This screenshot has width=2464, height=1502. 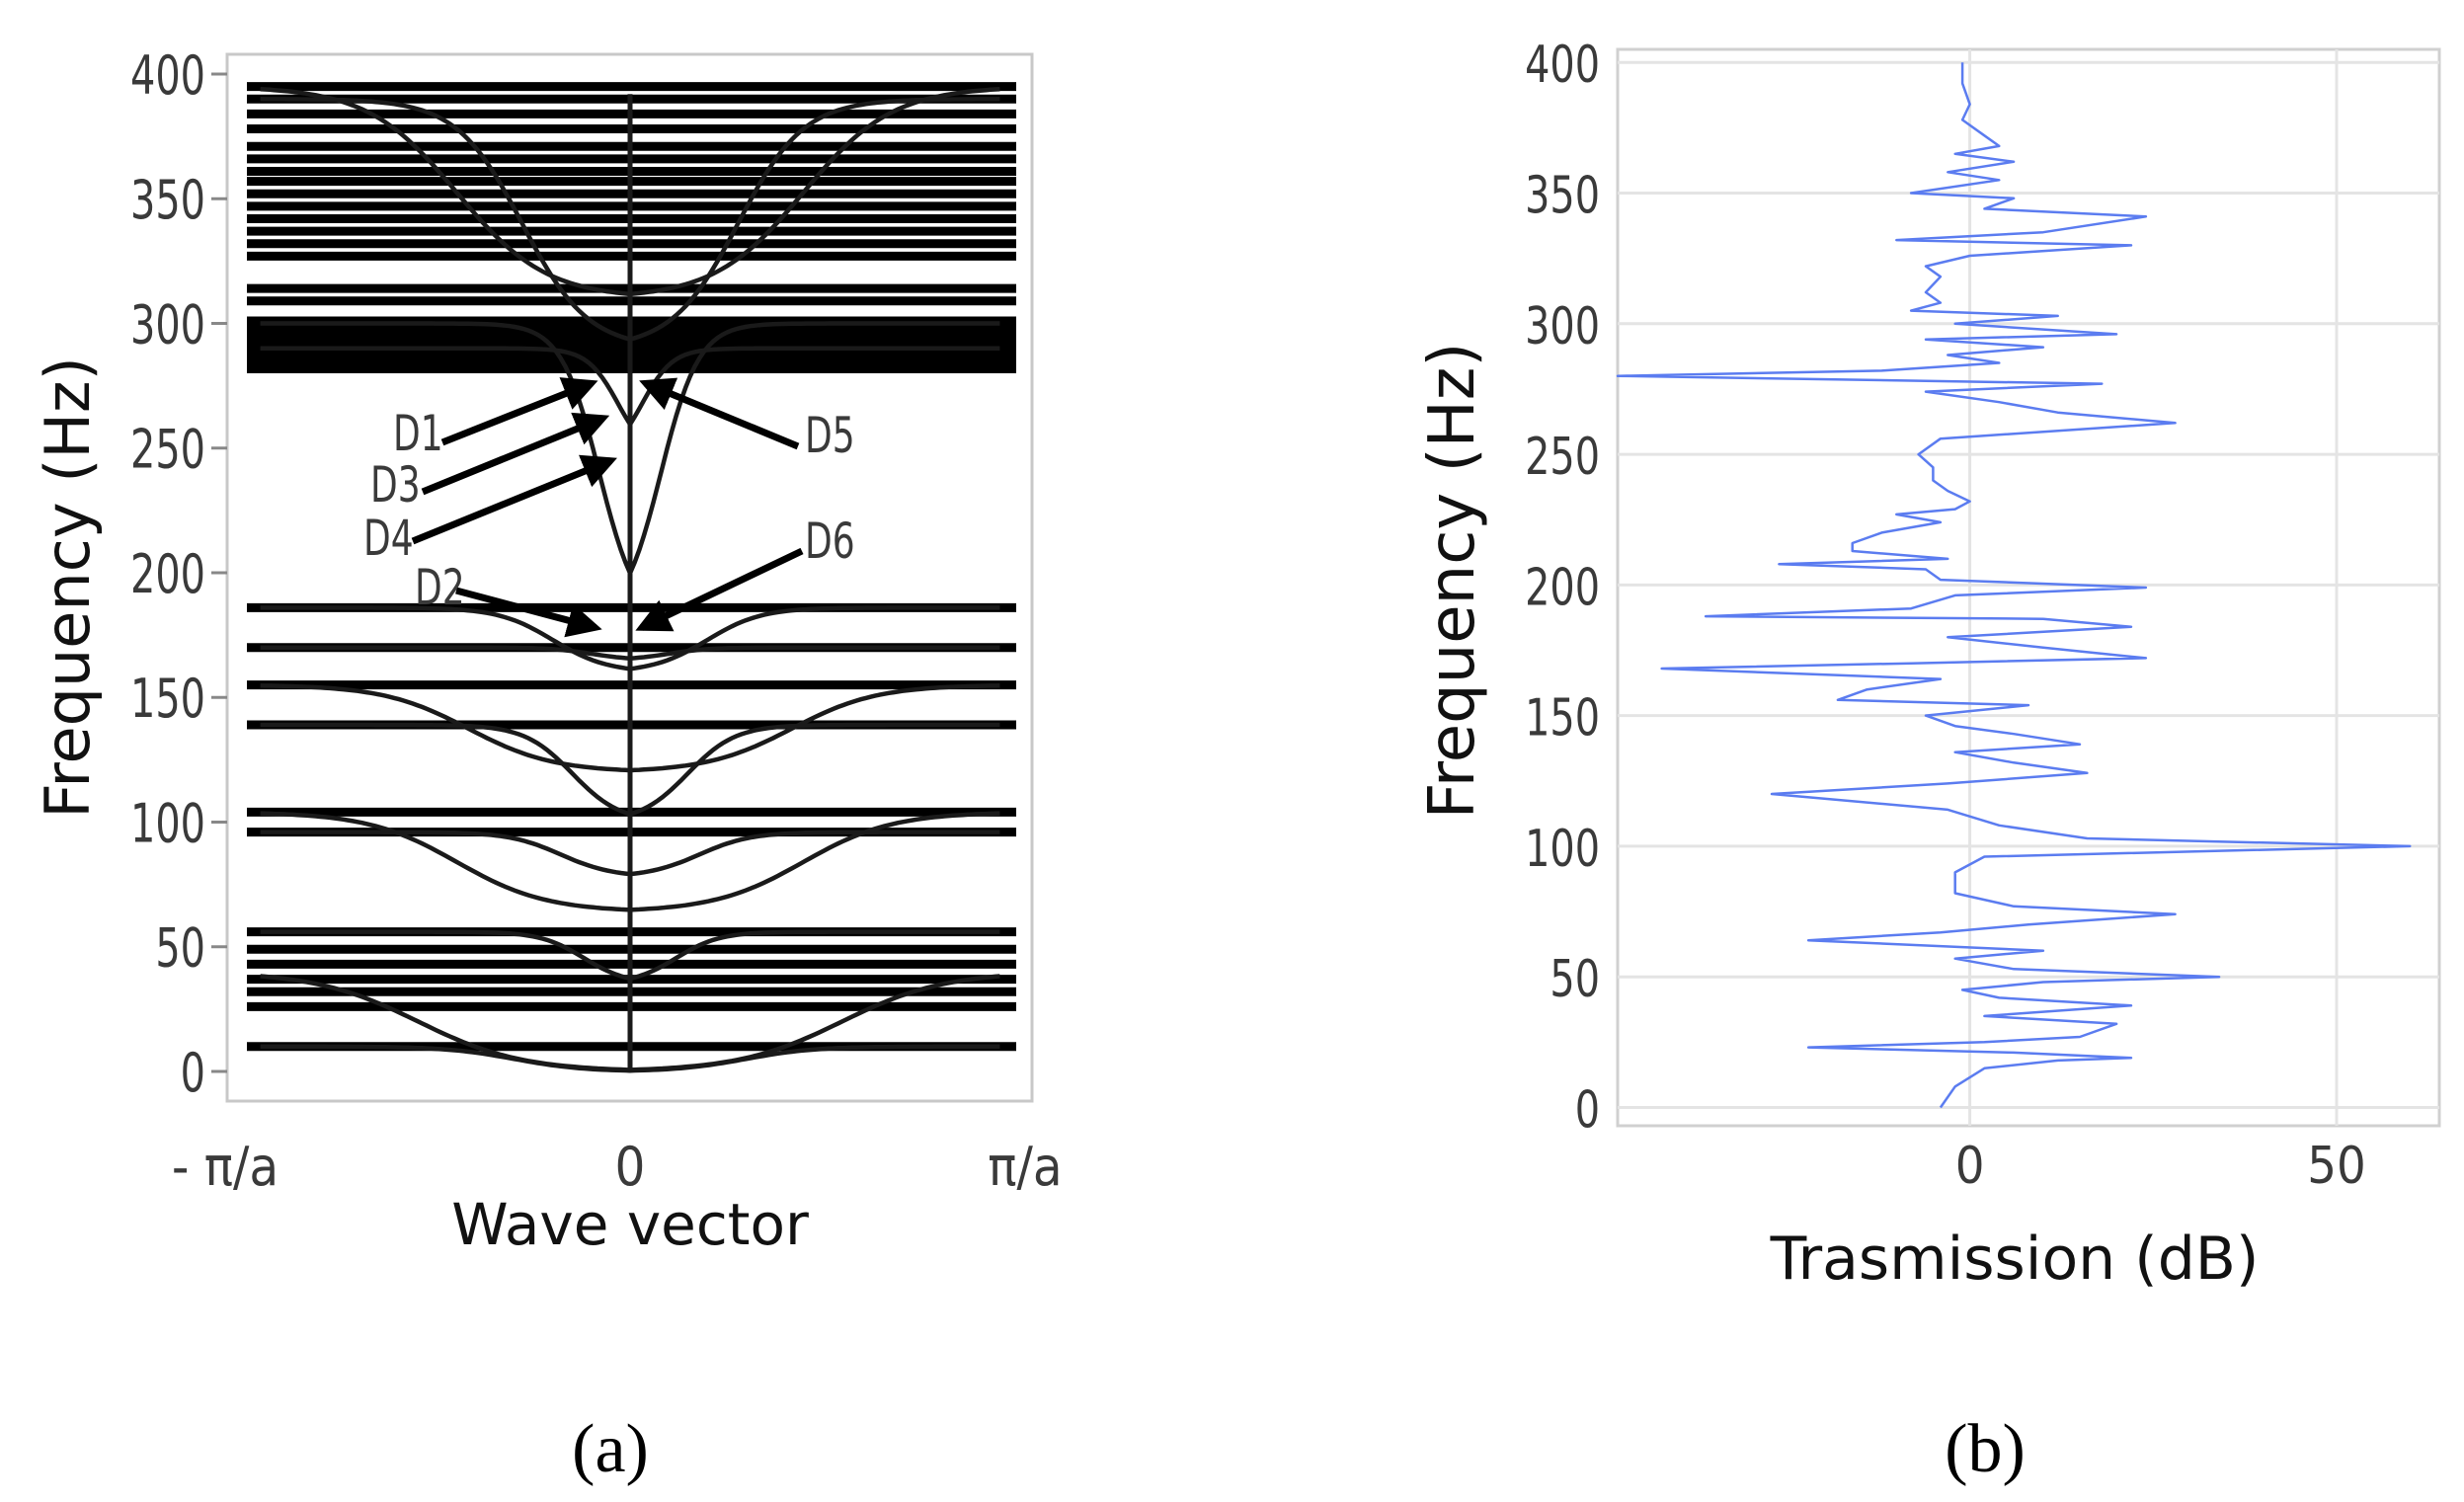 I want to click on annotation-arrow-d3, so click(x=515, y=454).